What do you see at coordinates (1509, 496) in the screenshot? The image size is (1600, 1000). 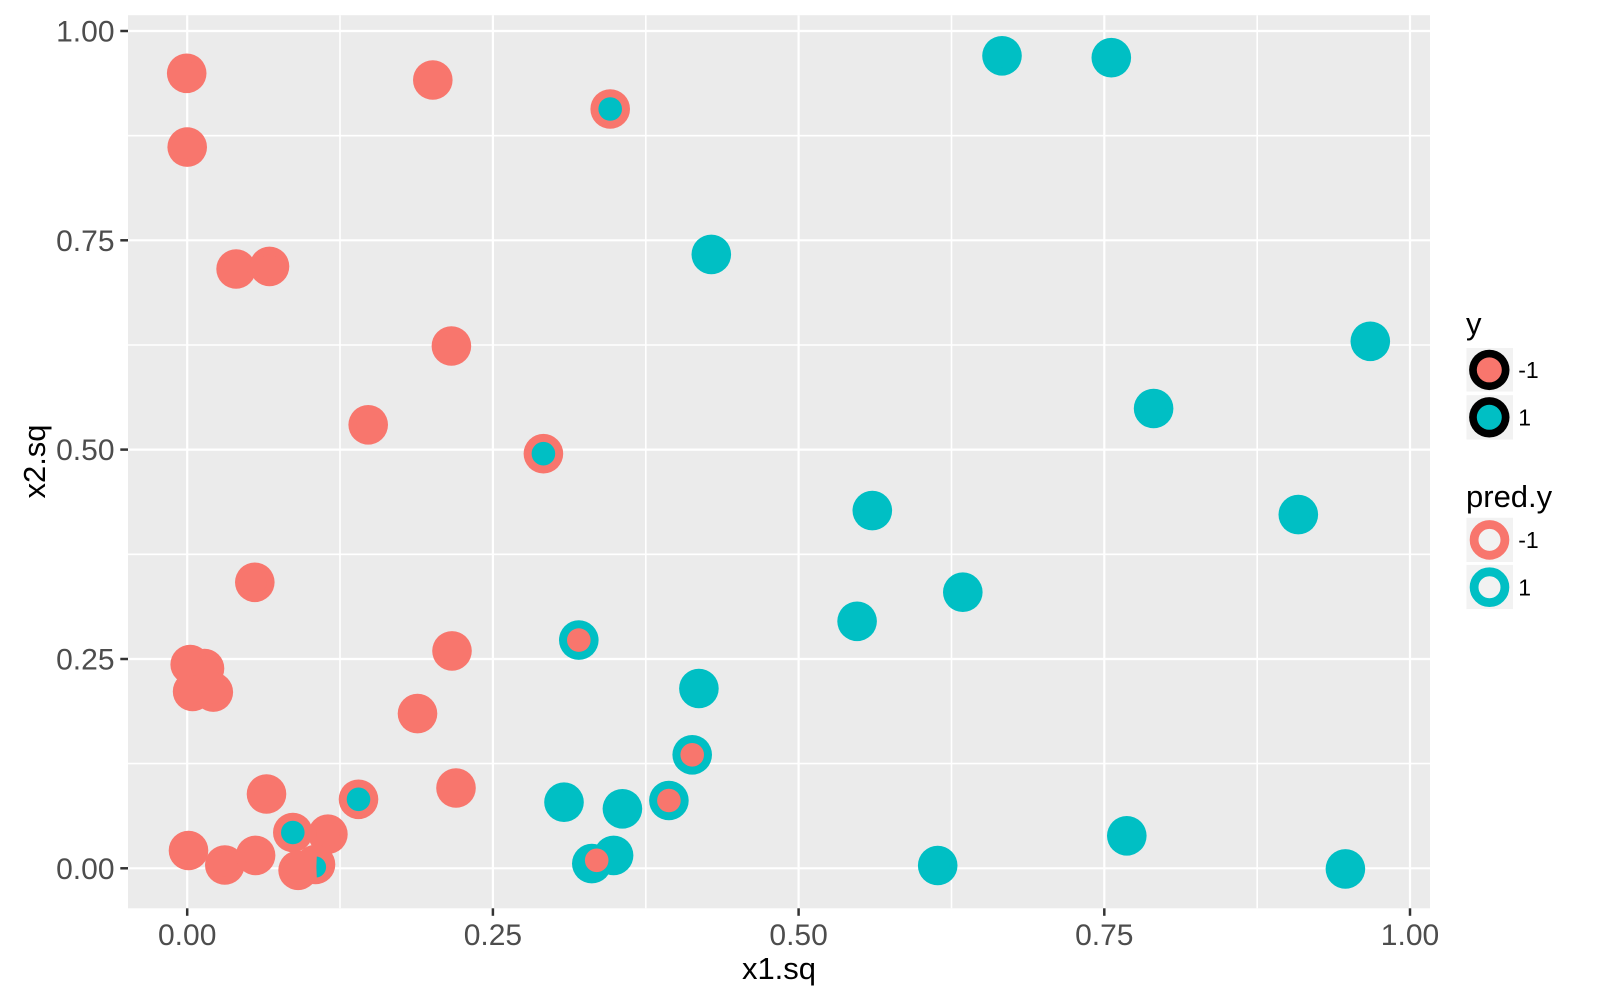 I see `svg-text: pred.y` at bounding box center [1509, 496].